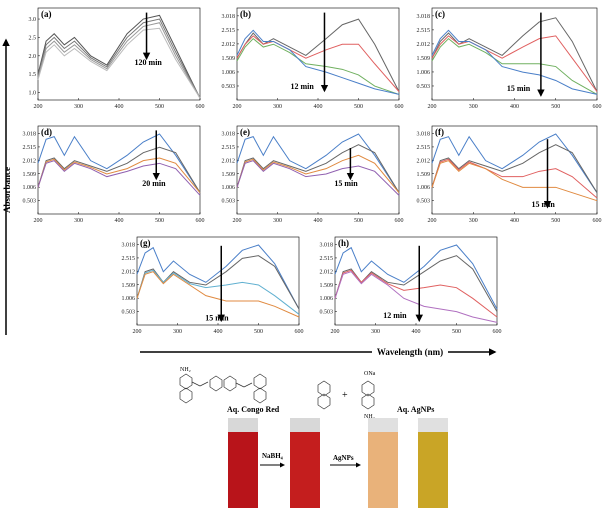 This screenshot has height=511, width=607. Describe the element at coordinates (369, 417) in the screenshot. I see `group-label: NH₂` at that location.